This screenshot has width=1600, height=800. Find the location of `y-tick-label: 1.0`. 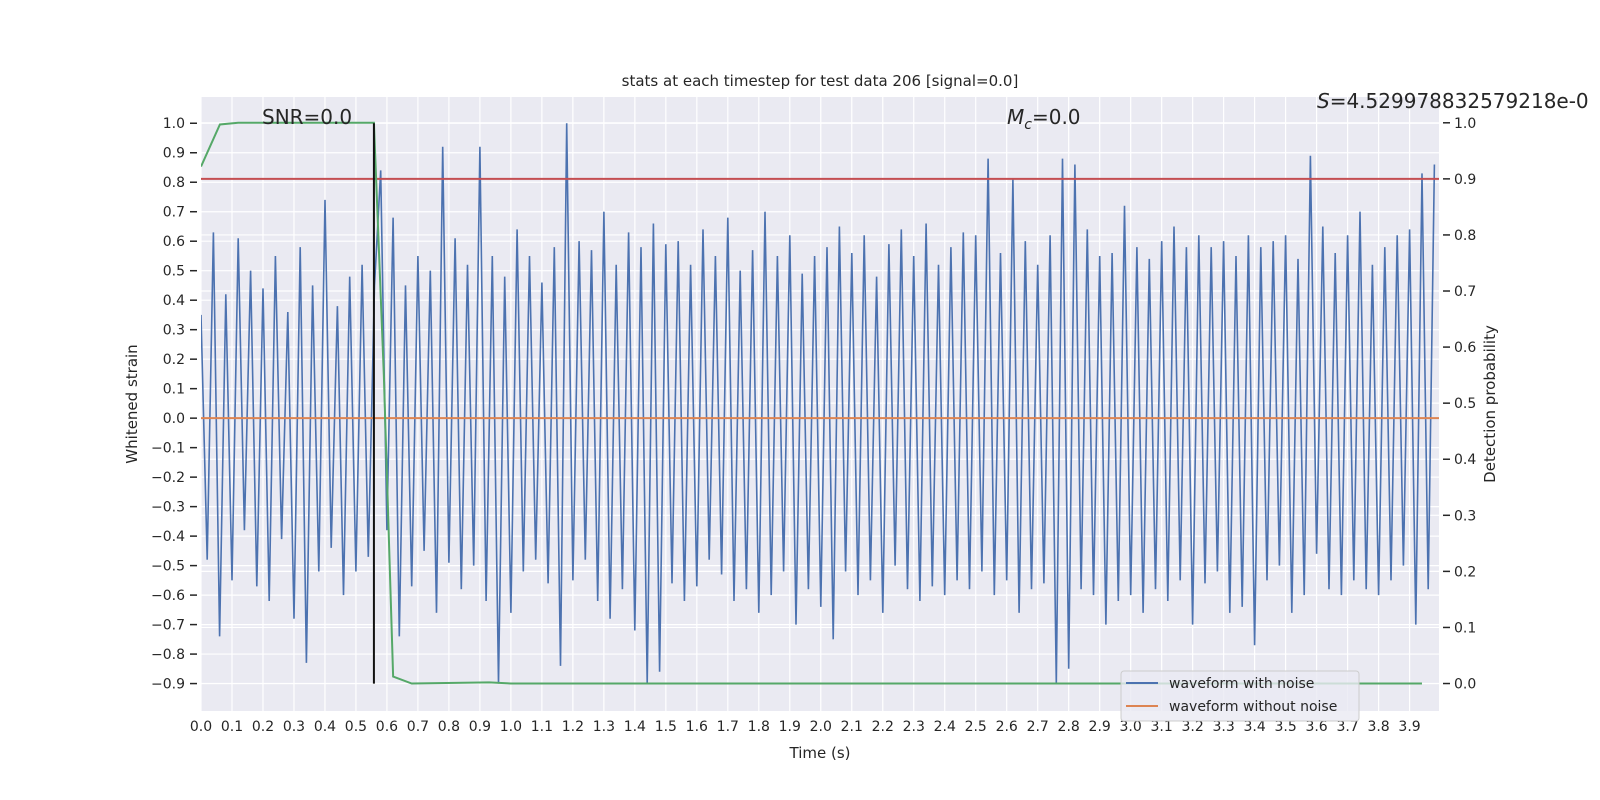

y-tick-label: 1.0 is located at coordinates (174, 124).